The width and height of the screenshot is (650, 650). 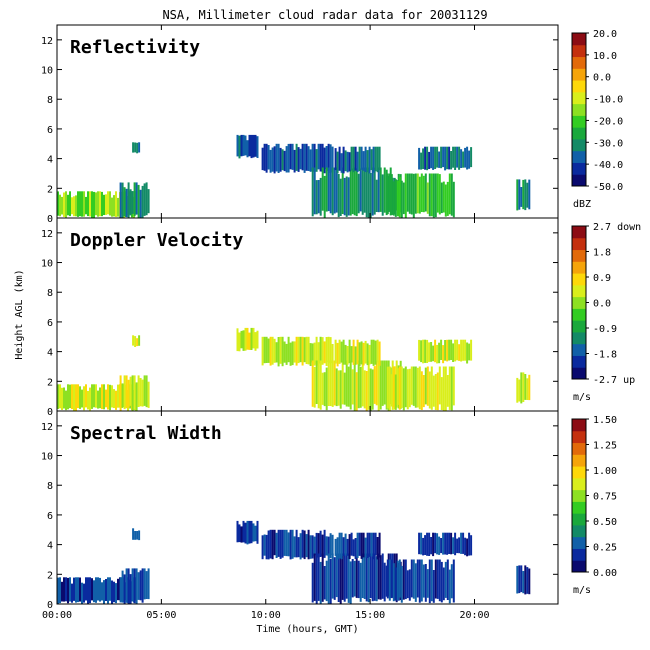 I want to click on colorbar-tick-label: 0.50, so click(x=605, y=522).